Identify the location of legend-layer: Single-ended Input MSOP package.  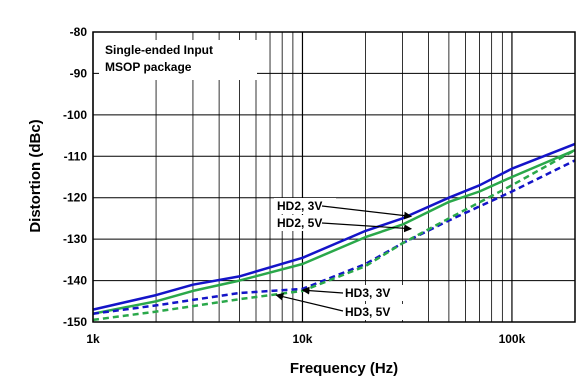
(178, 60).